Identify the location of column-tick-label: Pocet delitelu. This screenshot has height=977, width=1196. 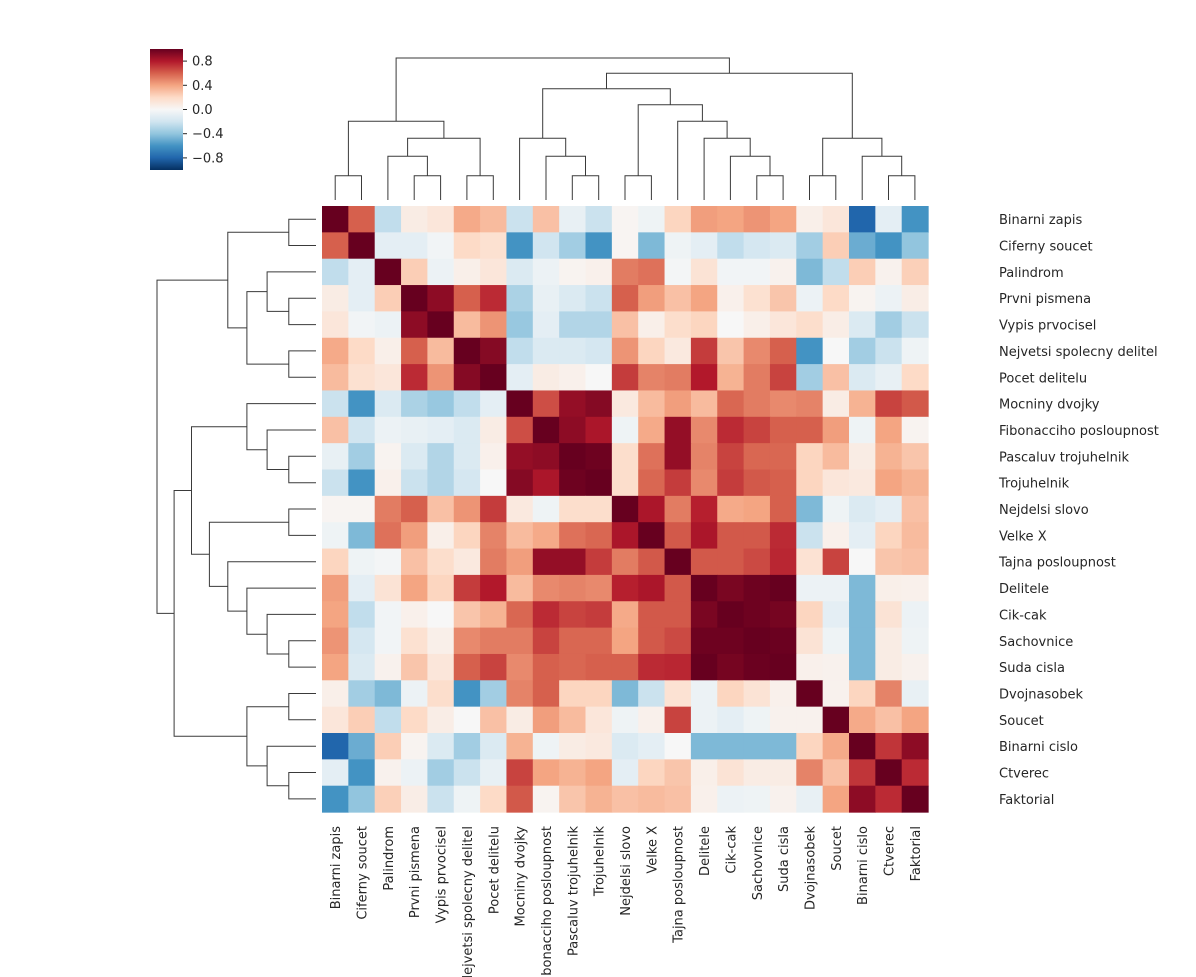
(494, 870).